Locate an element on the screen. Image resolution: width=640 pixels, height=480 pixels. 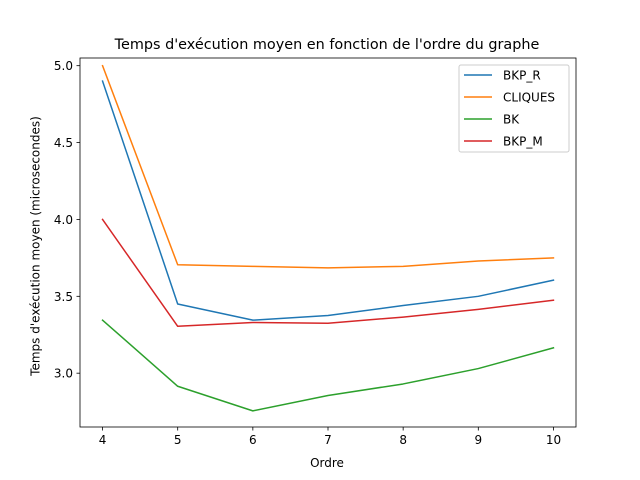
legend-label-cliques: CLIQUES is located at coordinates (529, 98).